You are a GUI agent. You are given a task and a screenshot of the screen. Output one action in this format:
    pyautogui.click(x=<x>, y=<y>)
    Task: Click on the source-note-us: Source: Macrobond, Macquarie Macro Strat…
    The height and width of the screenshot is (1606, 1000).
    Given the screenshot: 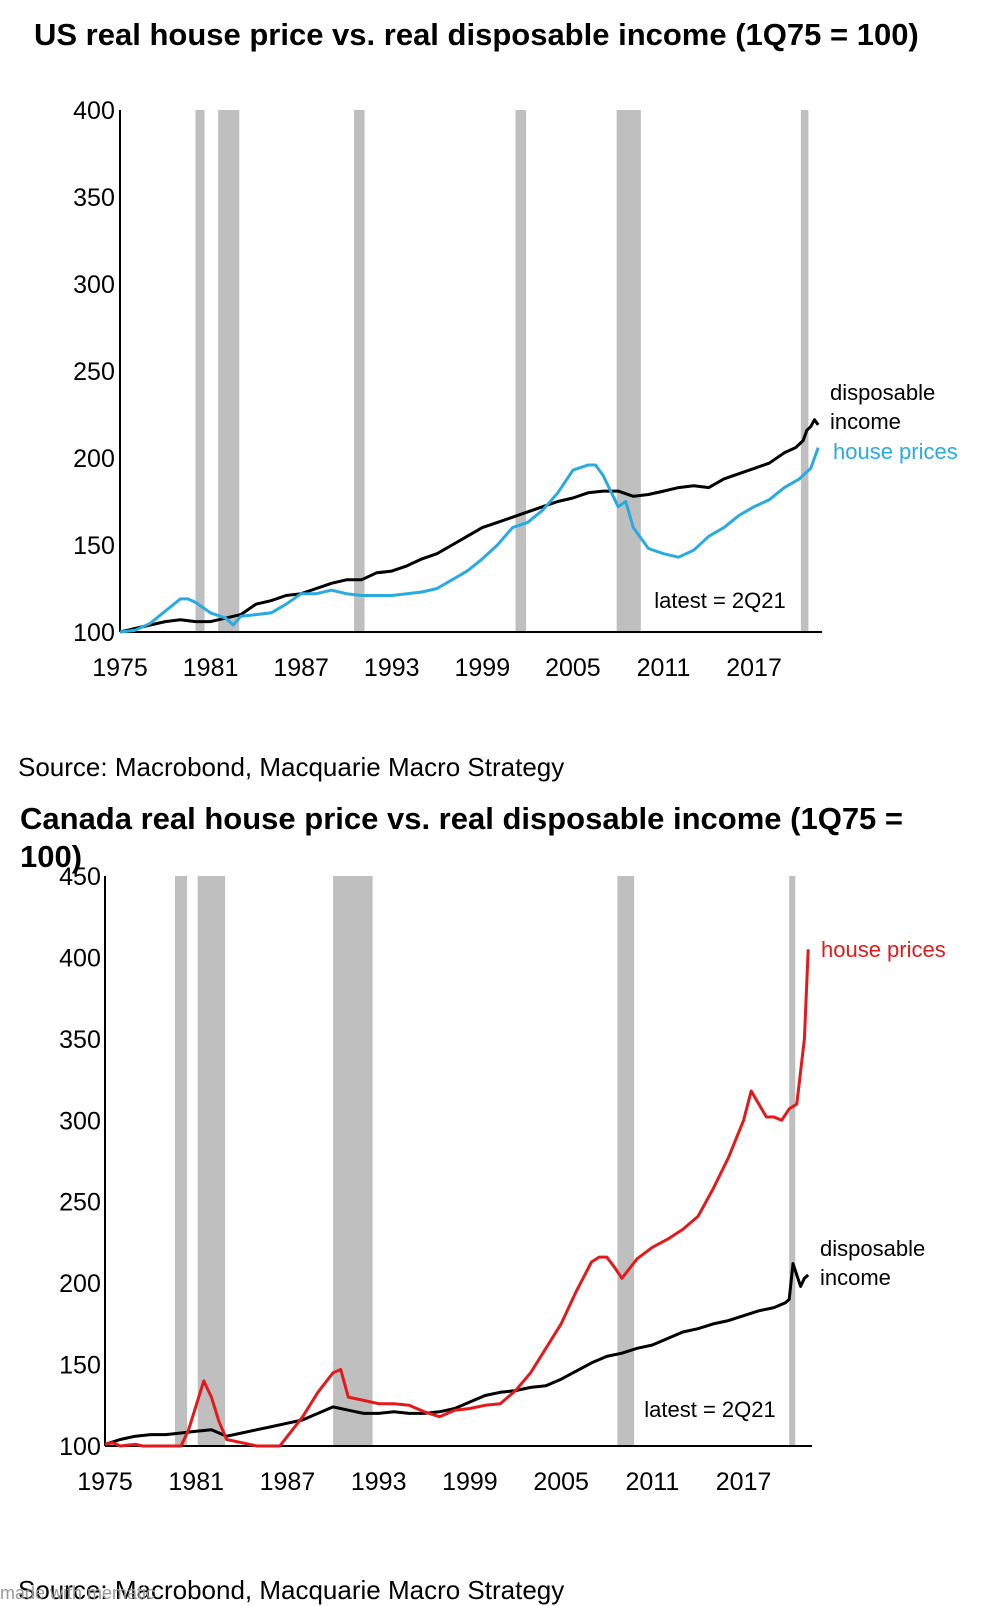 What is the action you would take?
    pyautogui.click(x=291, y=767)
    